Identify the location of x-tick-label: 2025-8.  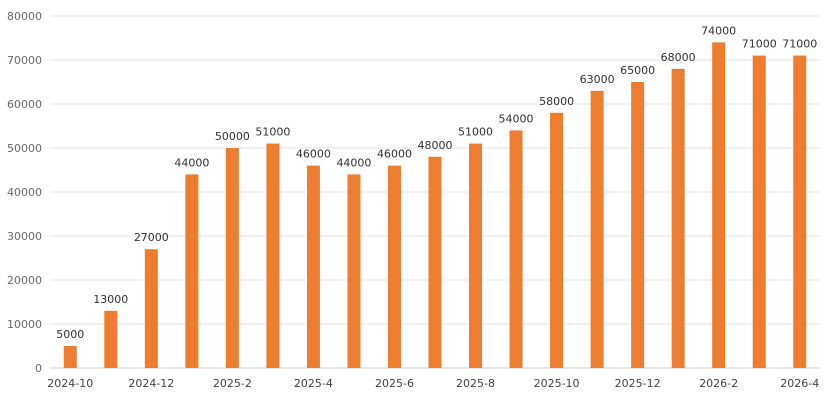
(475, 383).